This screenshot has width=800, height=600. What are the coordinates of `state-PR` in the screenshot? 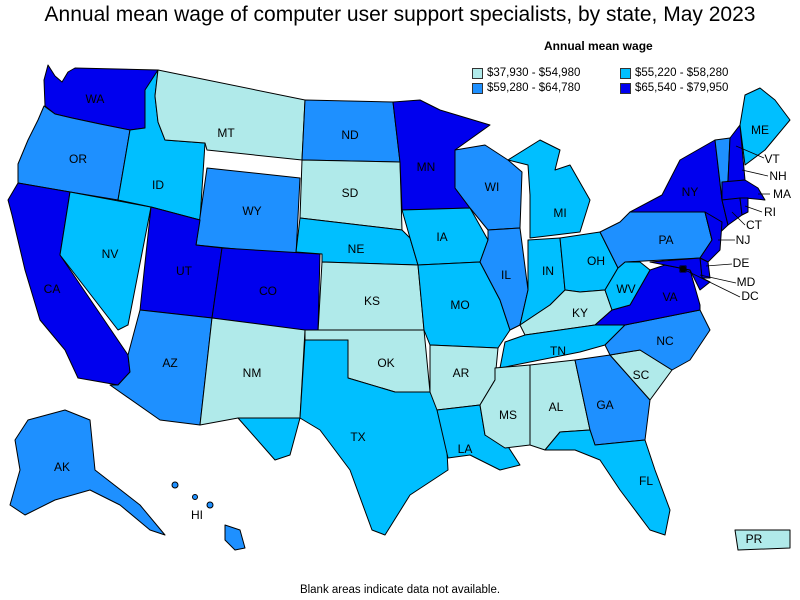 It's located at (762, 540).